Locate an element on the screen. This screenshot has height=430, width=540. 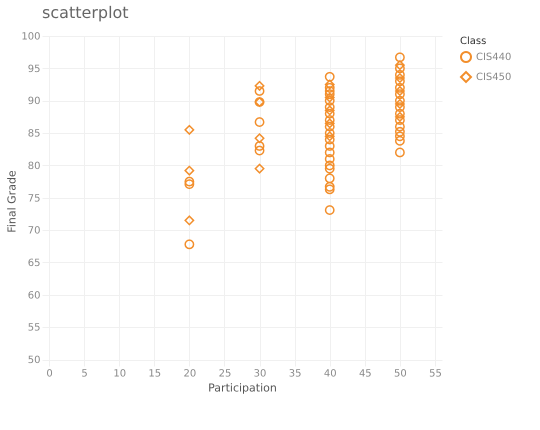
x-tick-label: 25 is located at coordinates (225, 374).